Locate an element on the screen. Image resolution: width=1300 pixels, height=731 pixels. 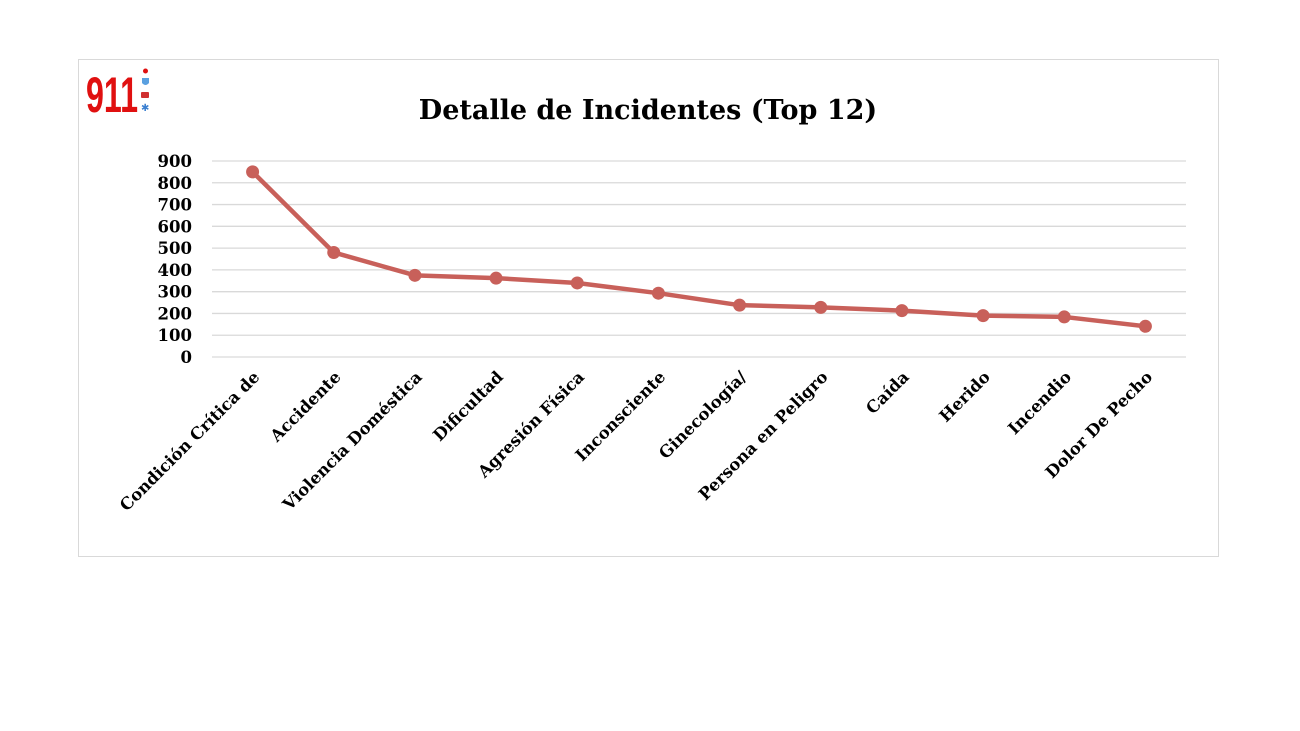
x-category-label: Condición Crítica de is located at coordinates (189, 440).